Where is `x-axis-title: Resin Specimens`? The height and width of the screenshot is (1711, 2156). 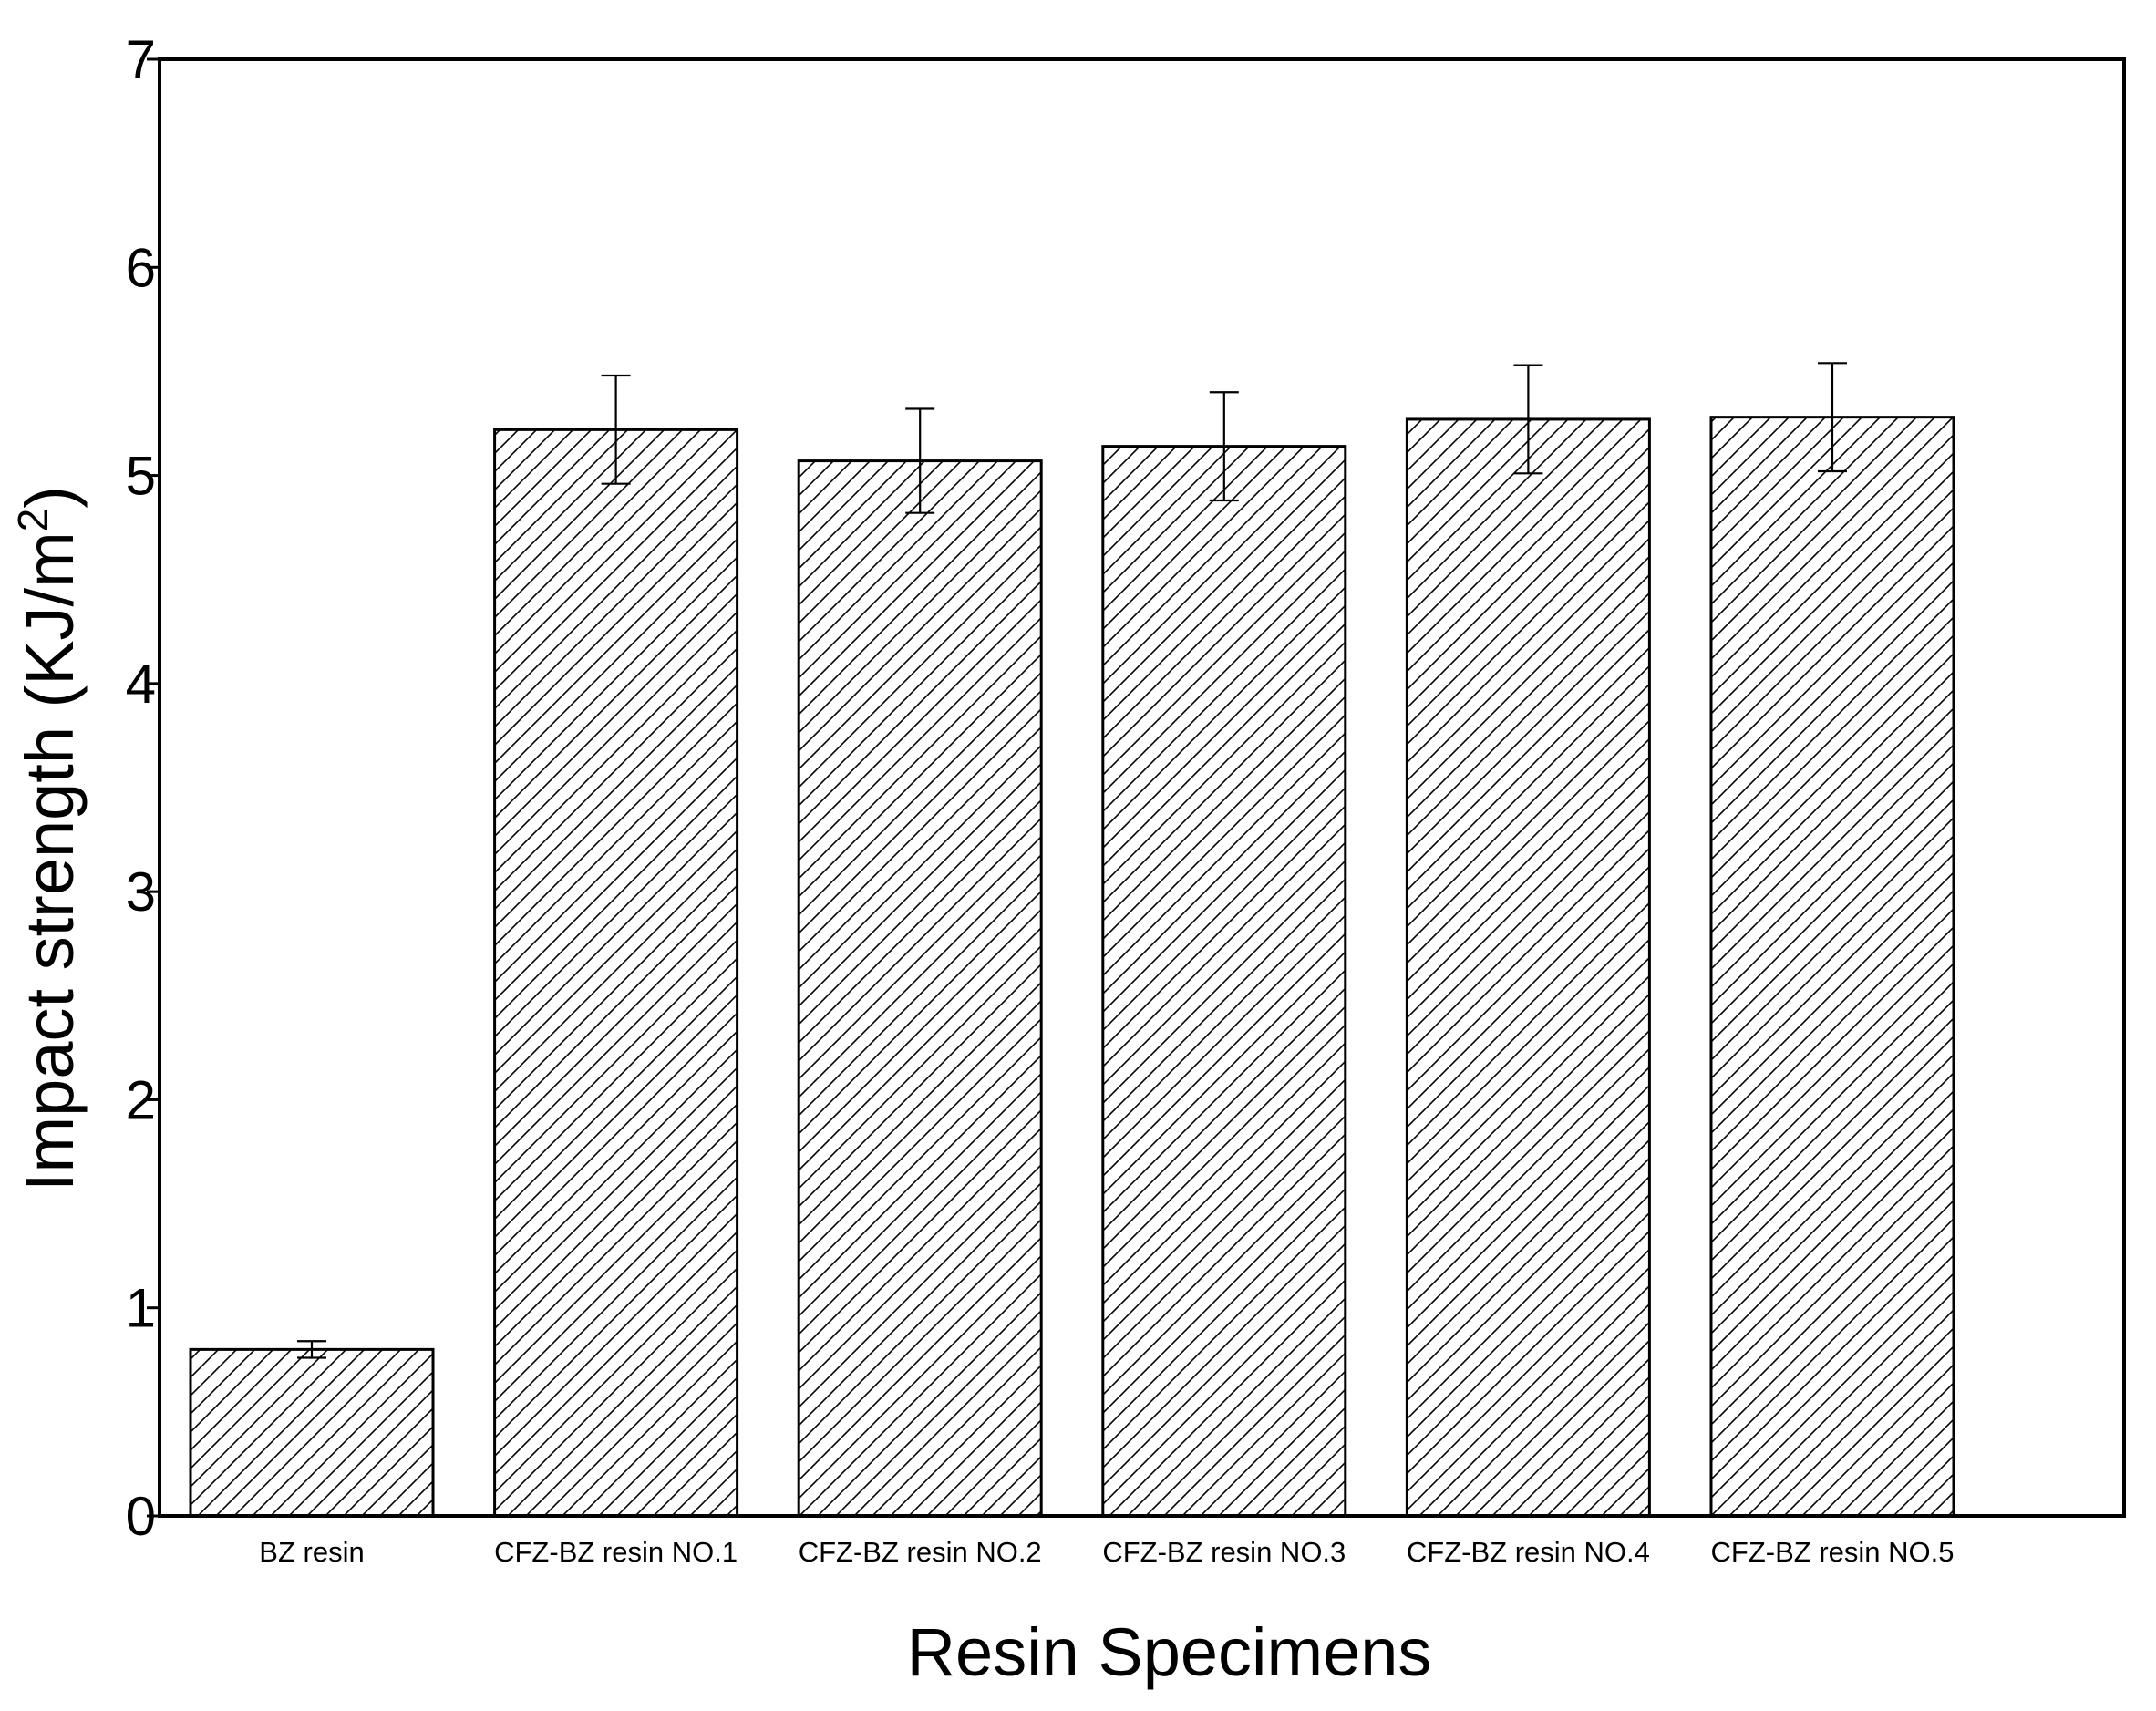
x-axis-title: Resin Specimens is located at coordinates (1169, 1652).